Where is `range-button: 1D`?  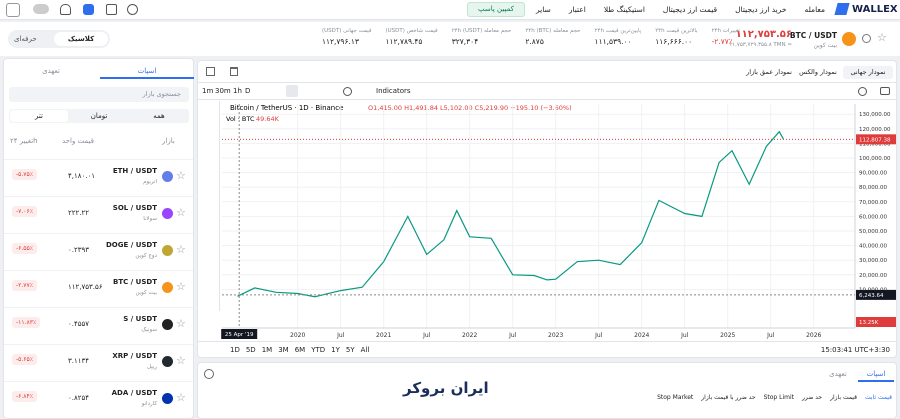
range-button: 1D is located at coordinates (235, 350).